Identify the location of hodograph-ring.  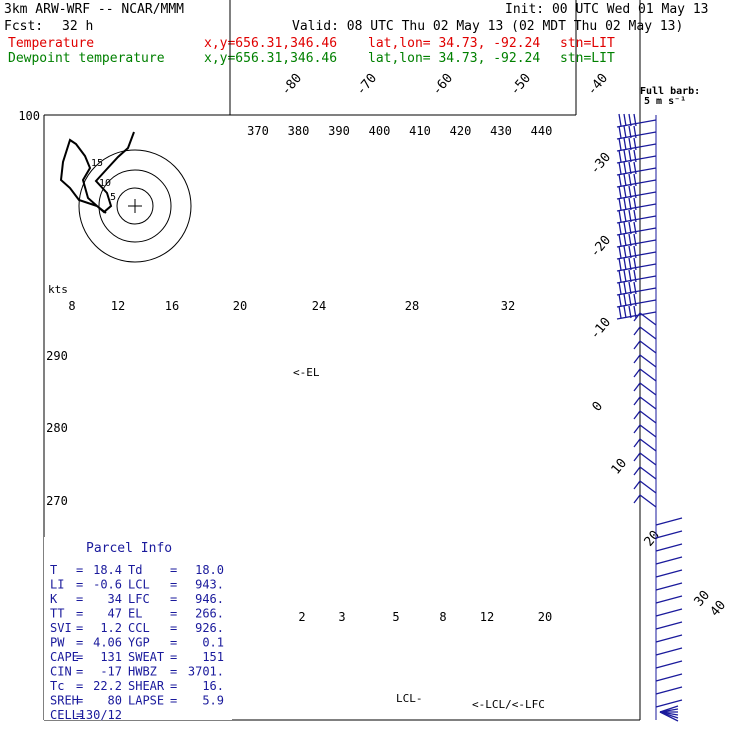
(135, 206).